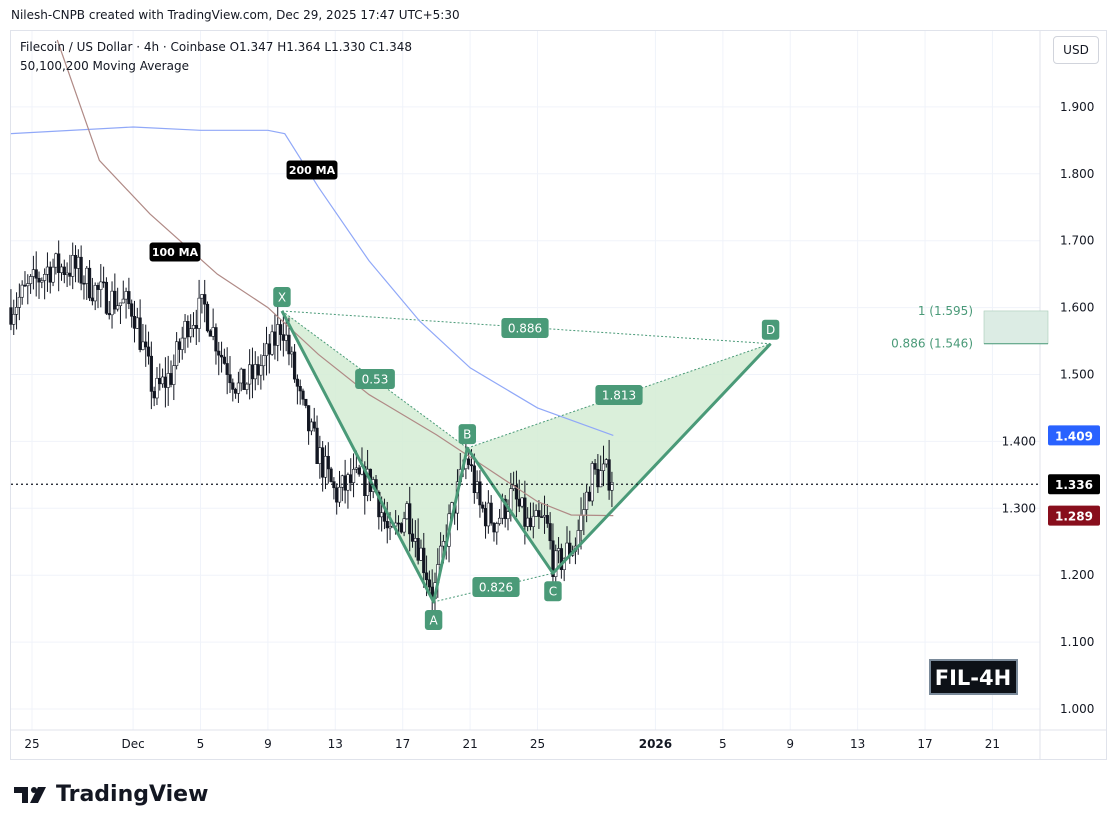  Describe the element at coordinates (374, 456) in the screenshot. I see `pattern-xab-fill` at that location.